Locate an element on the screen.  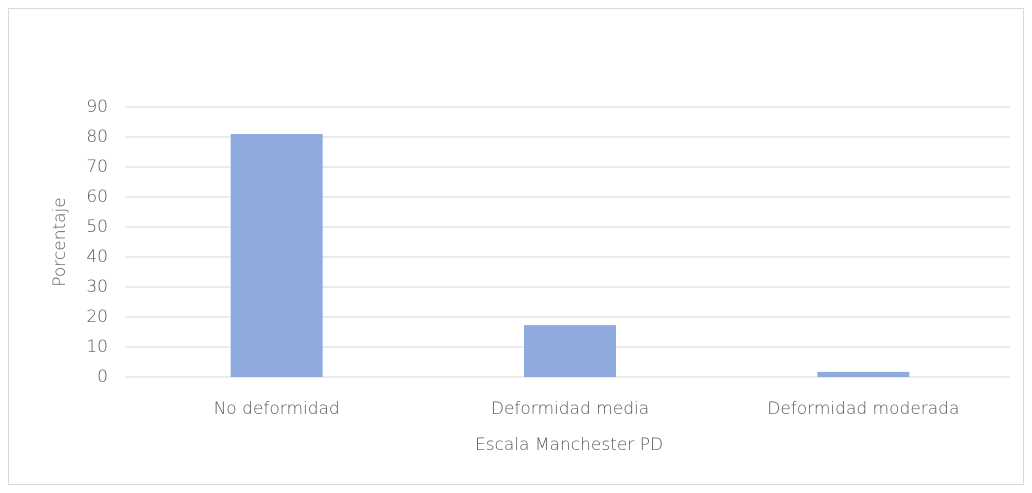
y-tick-label: 50 is located at coordinates (97, 227).